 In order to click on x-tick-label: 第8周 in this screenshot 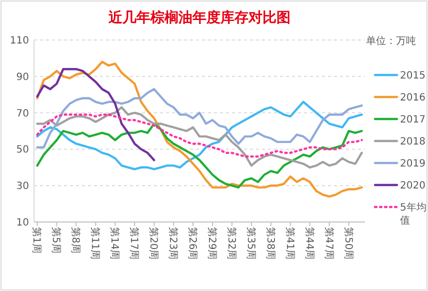, I will do `click(76, 240)`.